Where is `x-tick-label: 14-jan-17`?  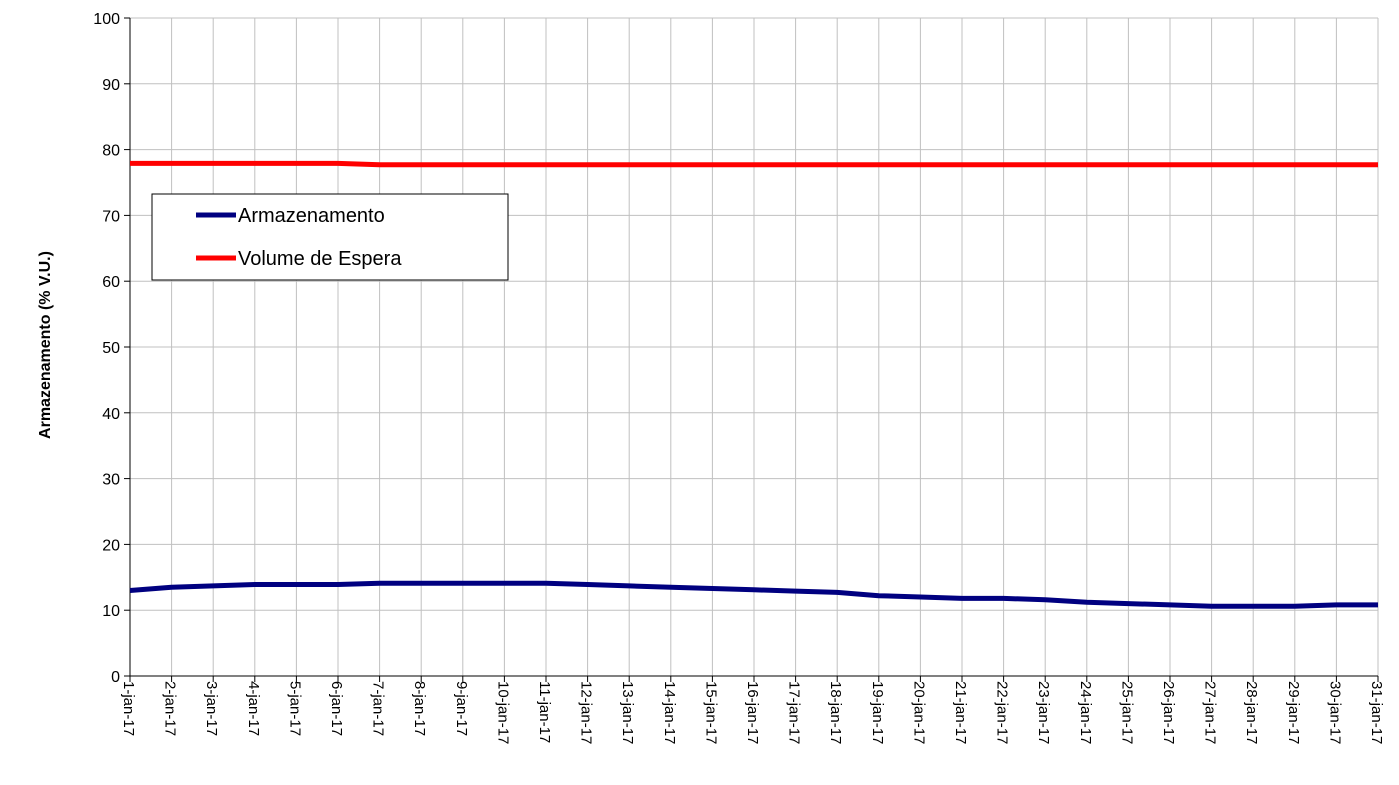 x-tick-label: 14-jan-17 is located at coordinates (669, 712).